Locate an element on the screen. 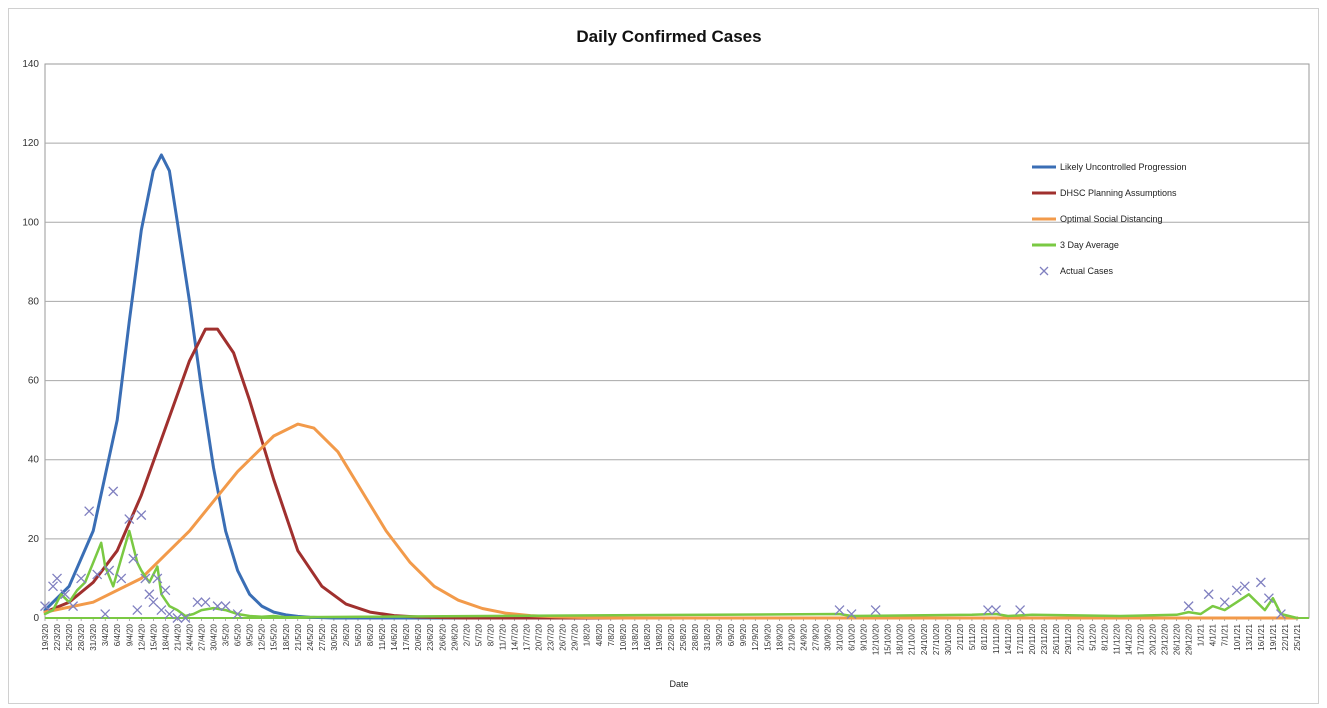 Image resolution: width=1327 pixels, height=708 pixels. x-tick-label: 14/7/20 is located at coordinates (514, 636).